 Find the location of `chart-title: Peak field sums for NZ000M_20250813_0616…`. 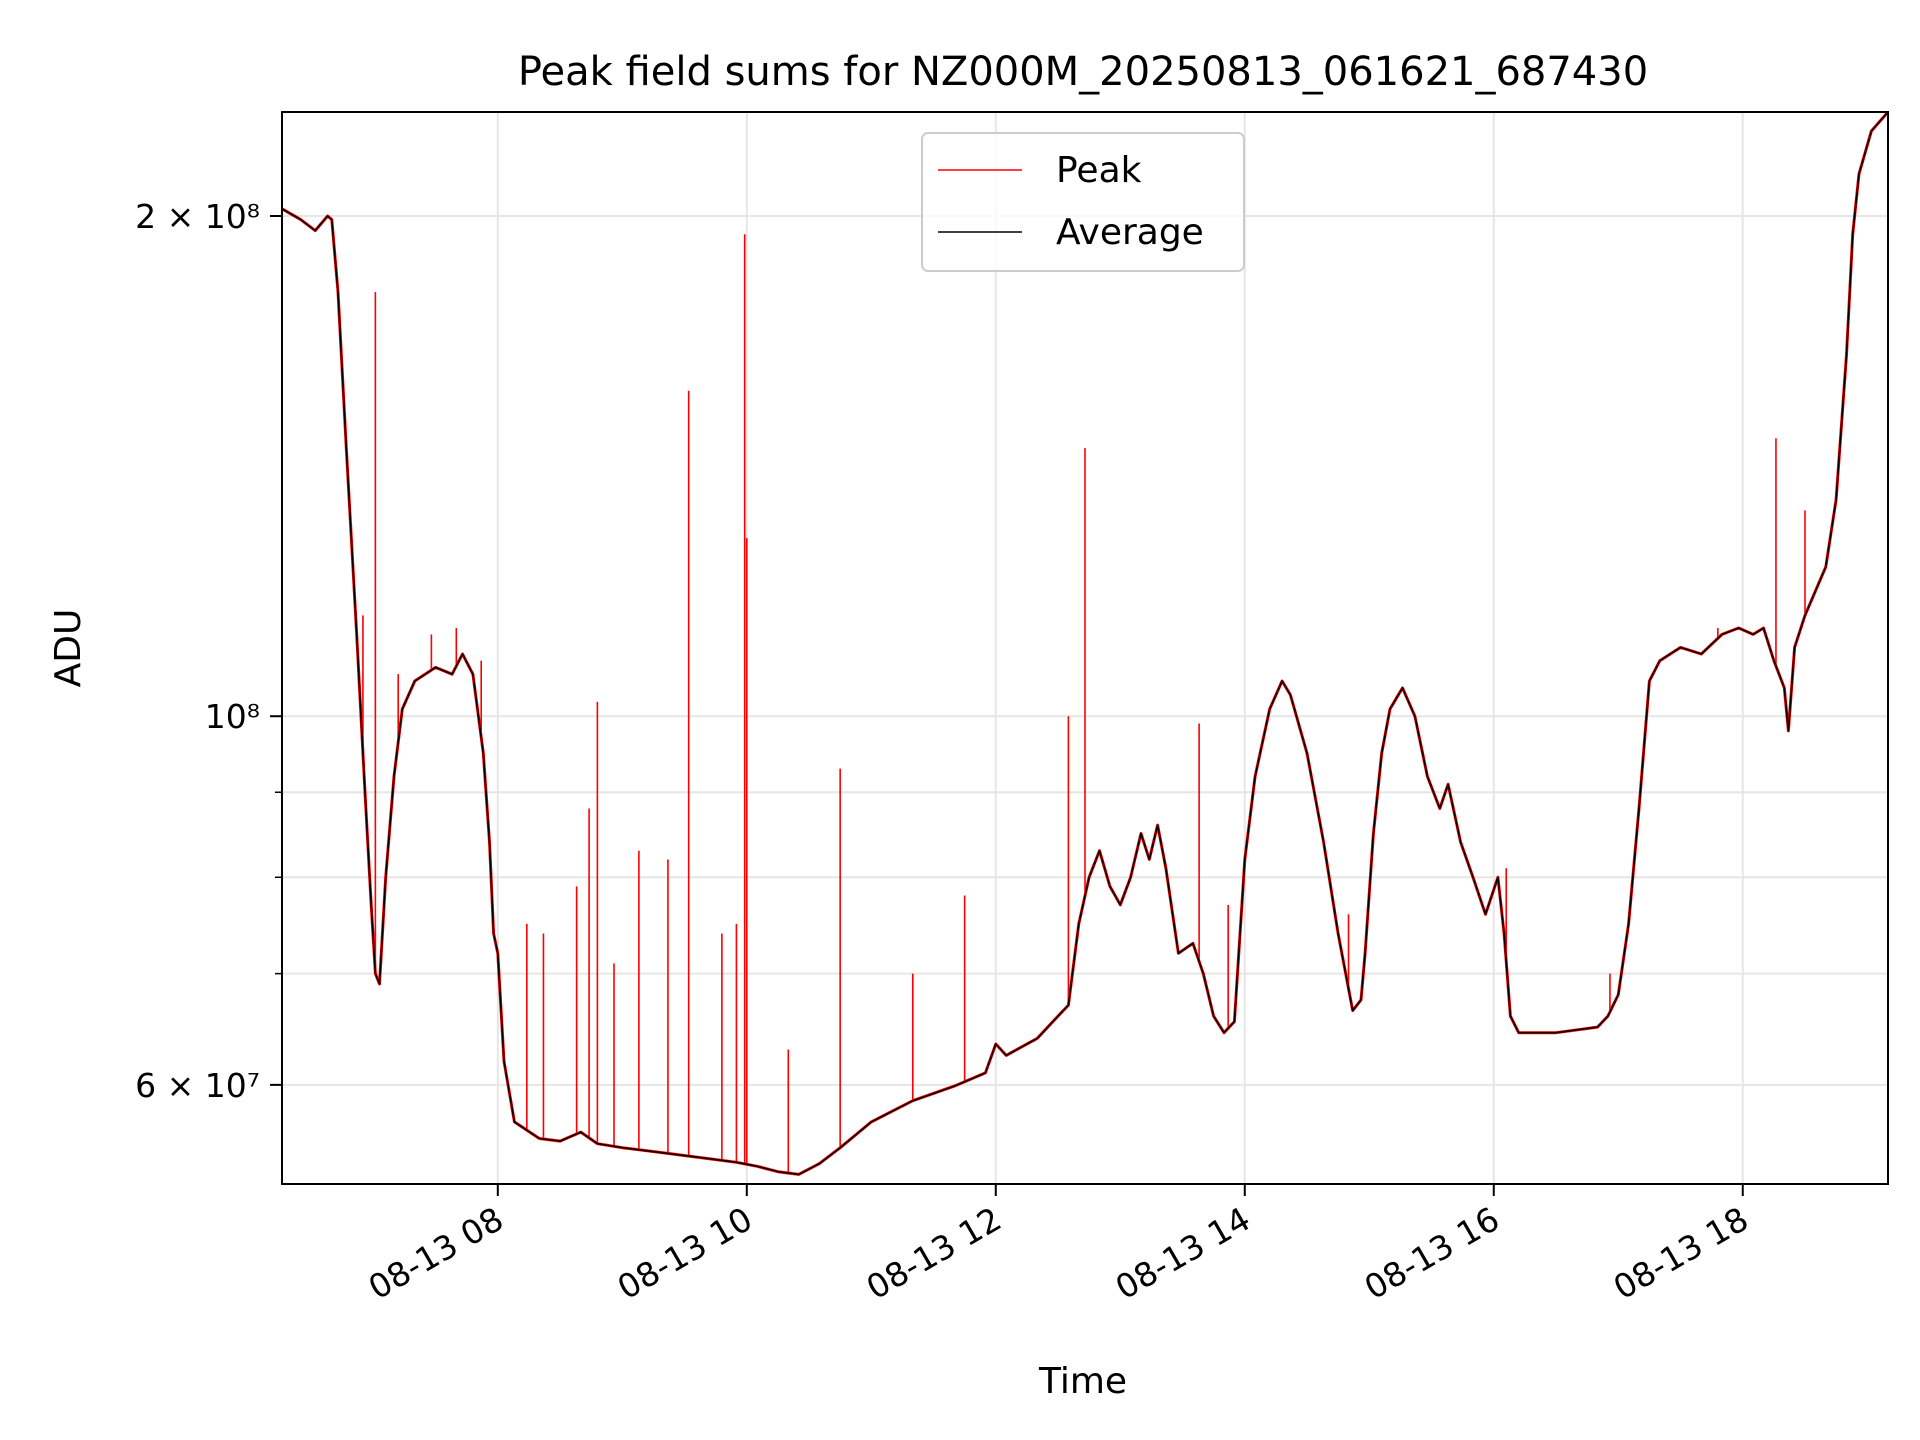

chart-title: Peak field sums for NZ000M_20250813_0616… is located at coordinates (1083, 72).